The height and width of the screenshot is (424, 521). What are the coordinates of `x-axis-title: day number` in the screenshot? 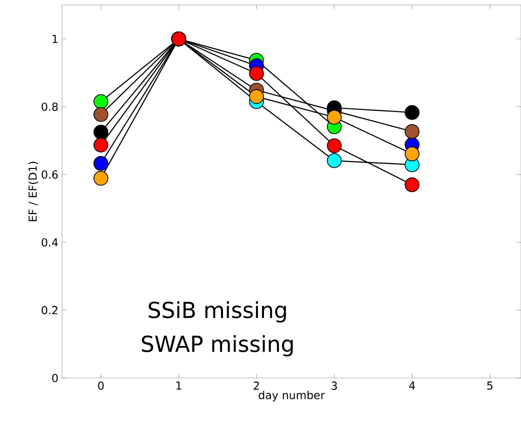 It's located at (291, 396).